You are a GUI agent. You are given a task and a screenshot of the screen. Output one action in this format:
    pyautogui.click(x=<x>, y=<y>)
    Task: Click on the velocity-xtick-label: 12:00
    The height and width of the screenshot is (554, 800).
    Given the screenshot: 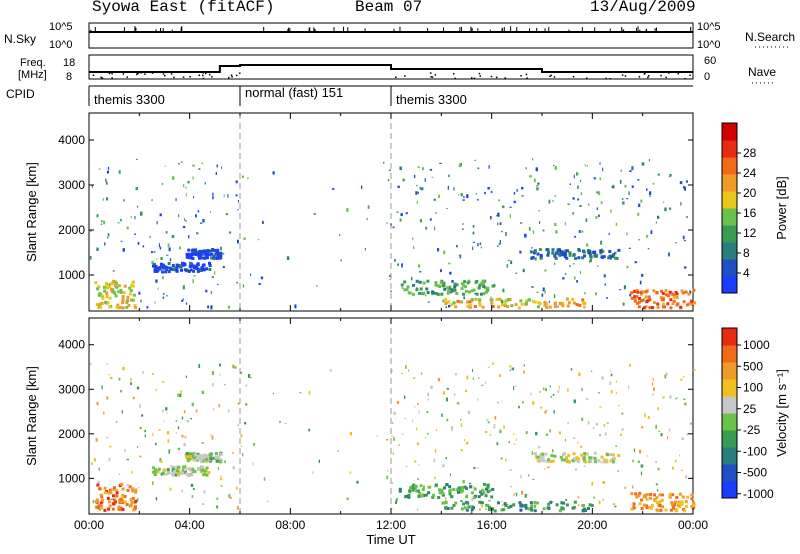 What is the action you would take?
    pyautogui.click(x=391, y=525)
    